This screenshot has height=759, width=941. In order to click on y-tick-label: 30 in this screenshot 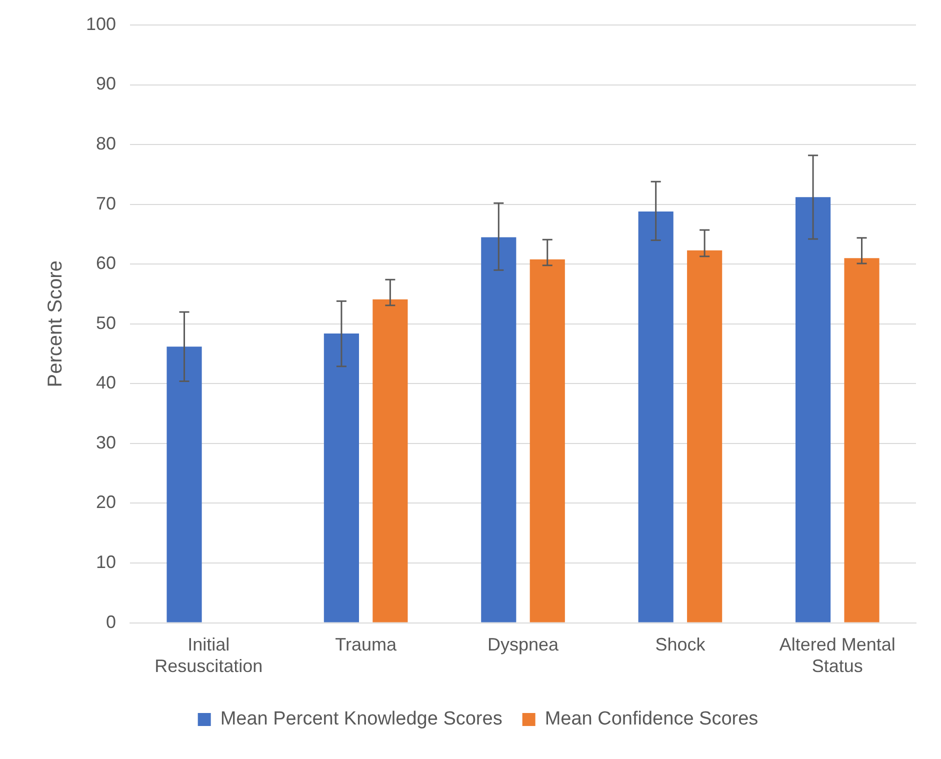, I will do `click(106, 442)`.